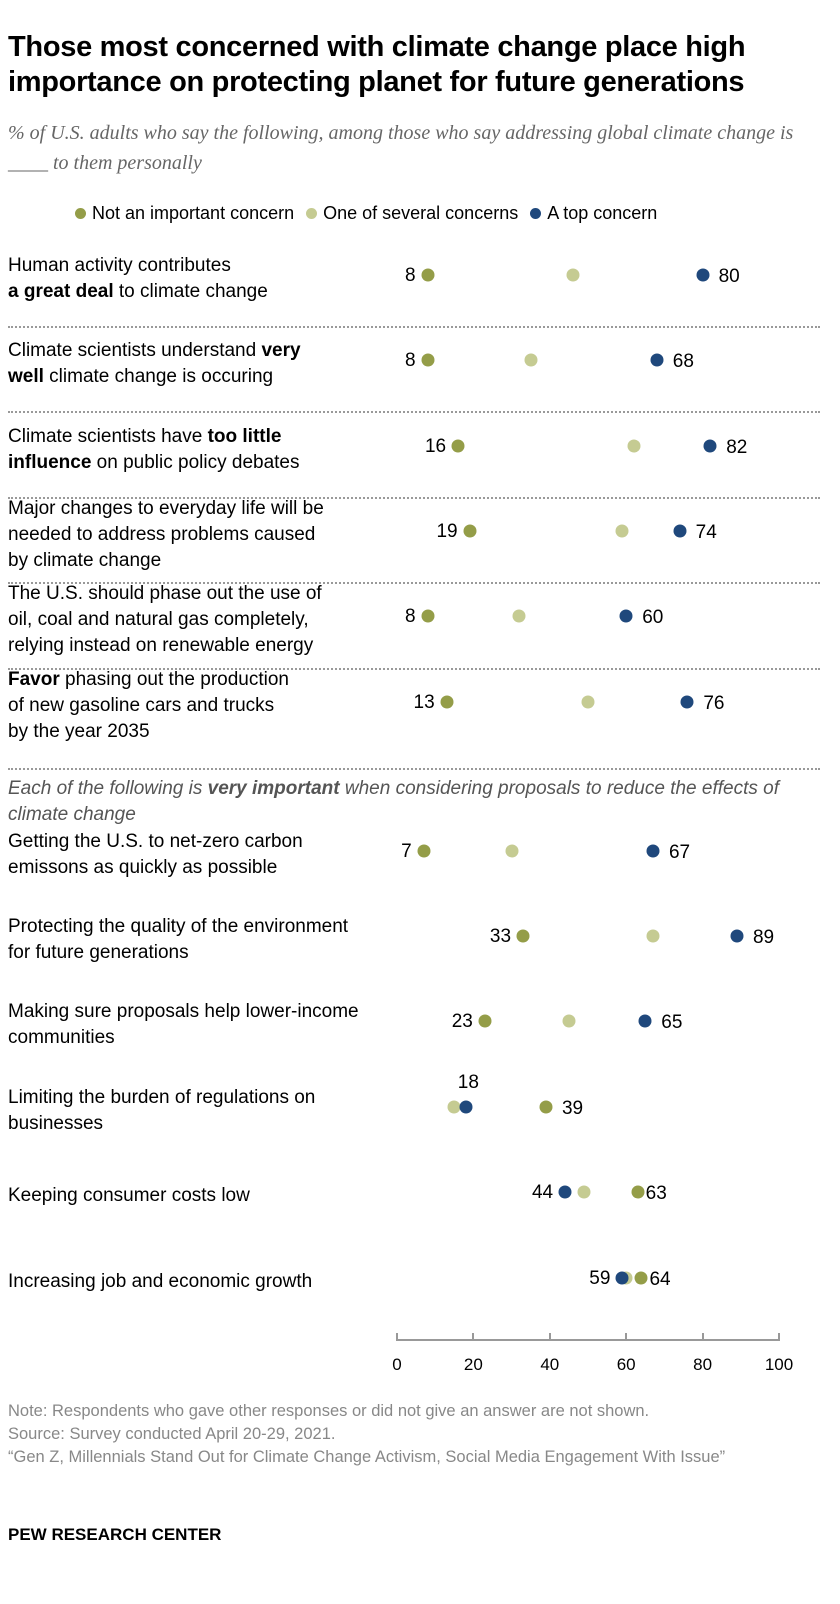 The width and height of the screenshot is (840, 1604). I want to click on row-label-text: Major changes to everyday life will be, so click(166, 508).